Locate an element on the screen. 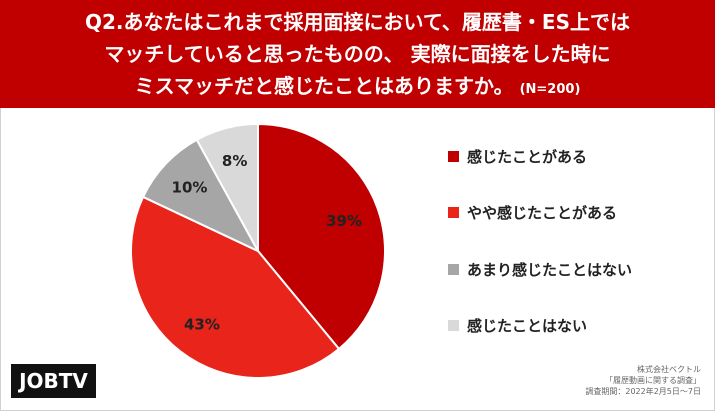 The height and width of the screenshot is (411, 715). title-line-3-text: ミスマッチだと感じたことはありますか。 is located at coordinates (324, 86).